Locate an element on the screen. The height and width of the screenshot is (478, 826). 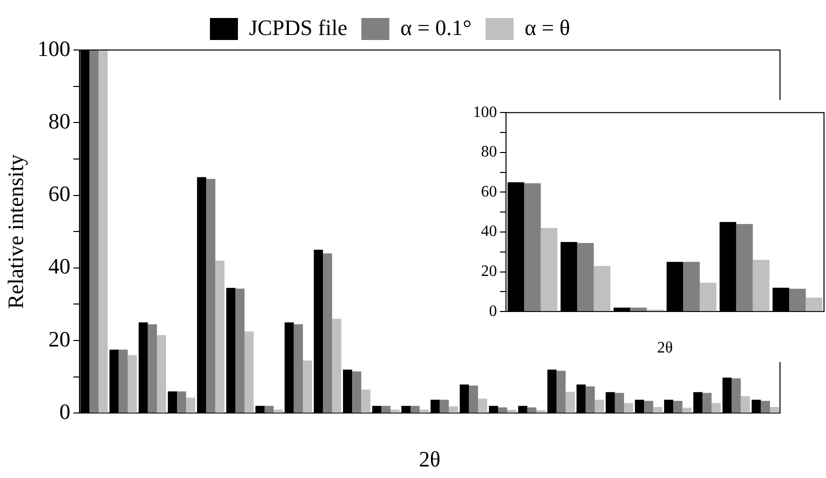
y-axis-title: Relative intensity is located at coordinates (15, 231).